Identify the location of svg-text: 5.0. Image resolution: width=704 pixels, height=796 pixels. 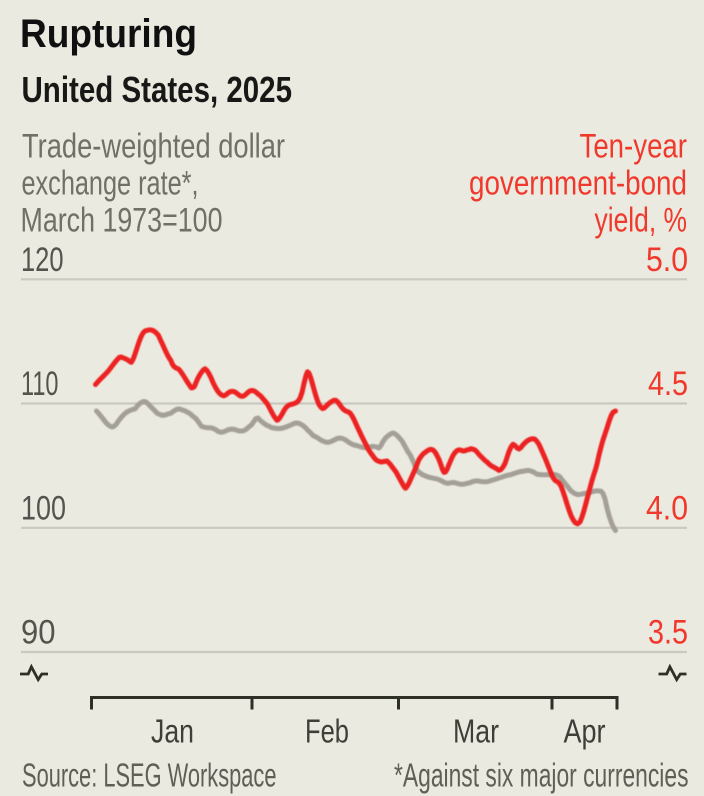
(667, 260).